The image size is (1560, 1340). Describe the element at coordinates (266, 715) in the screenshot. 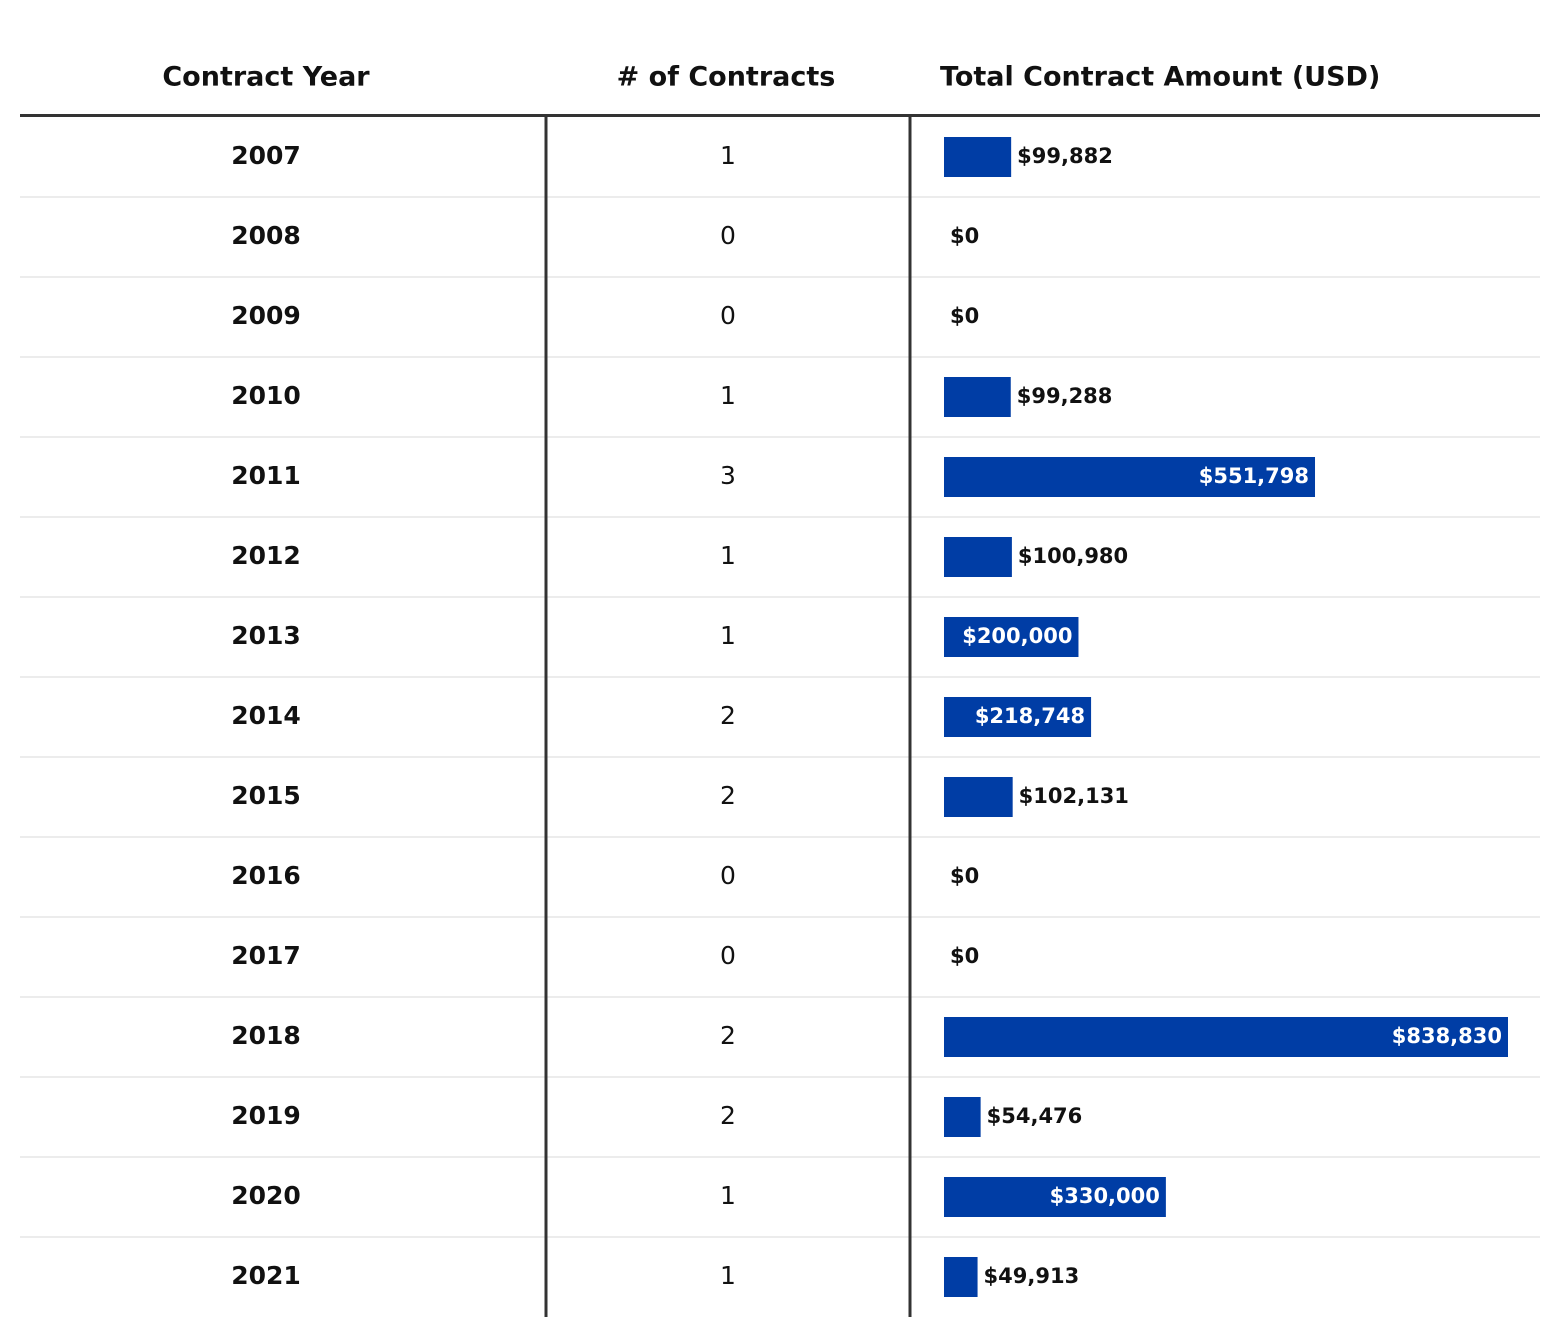

I see `year-cell: 2014` at that location.